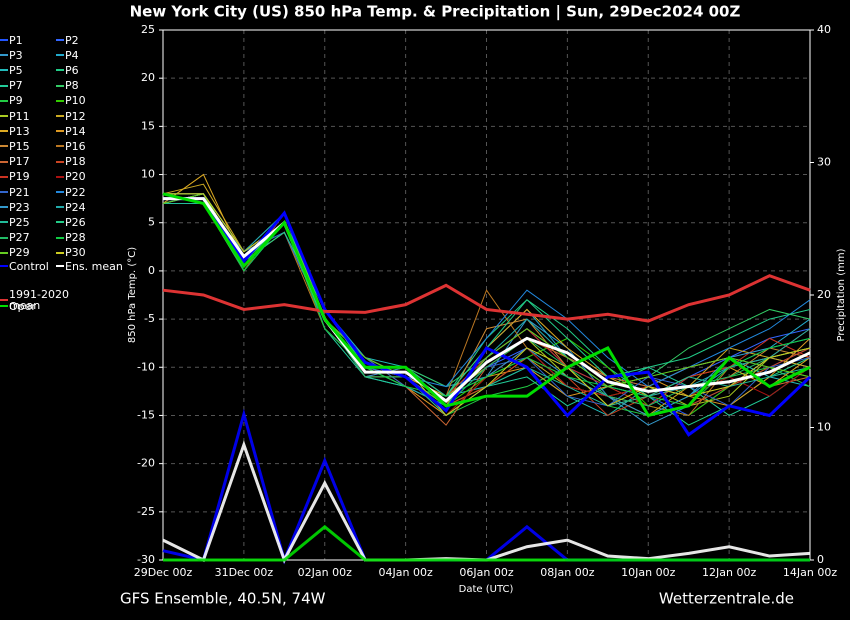  I want to click on legend-label: P10, so click(75, 101).